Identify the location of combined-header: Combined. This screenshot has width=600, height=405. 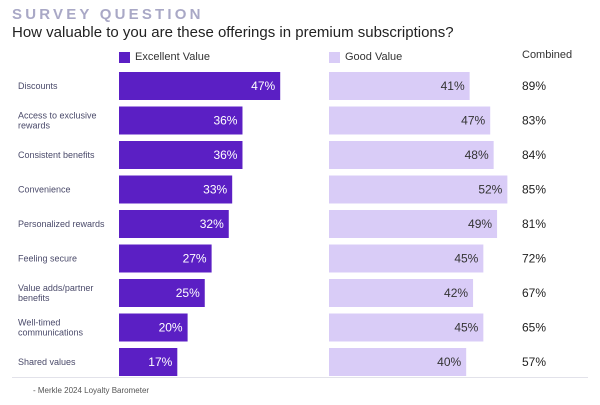
(547, 55).